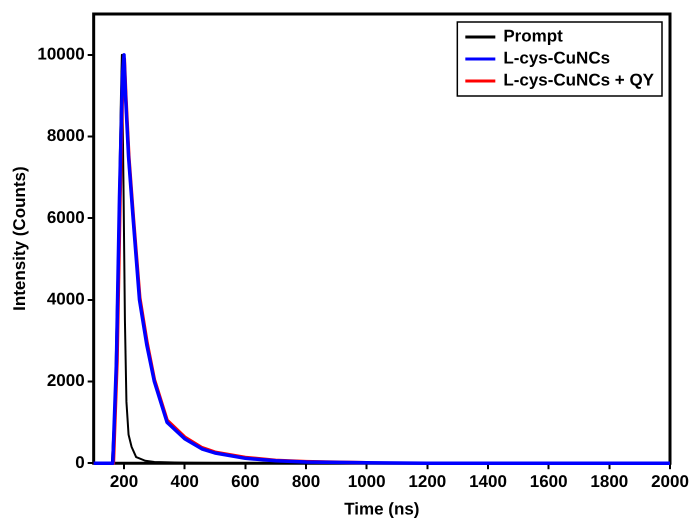  Describe the element at coordinates (609, 482) in the screenshot. I see `x-tick-label: 1800` at that location.